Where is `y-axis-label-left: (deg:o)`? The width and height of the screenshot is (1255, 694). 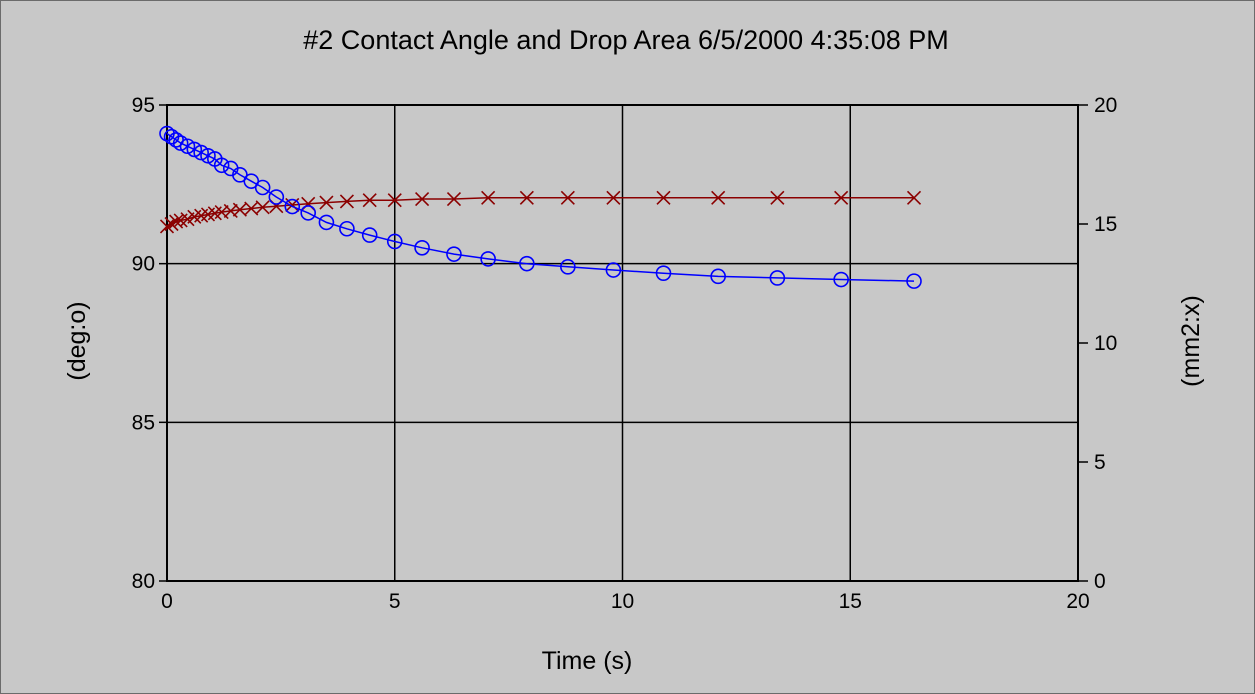 y-axis-label-left: (deg:o) is located at coordinates (77, 340).